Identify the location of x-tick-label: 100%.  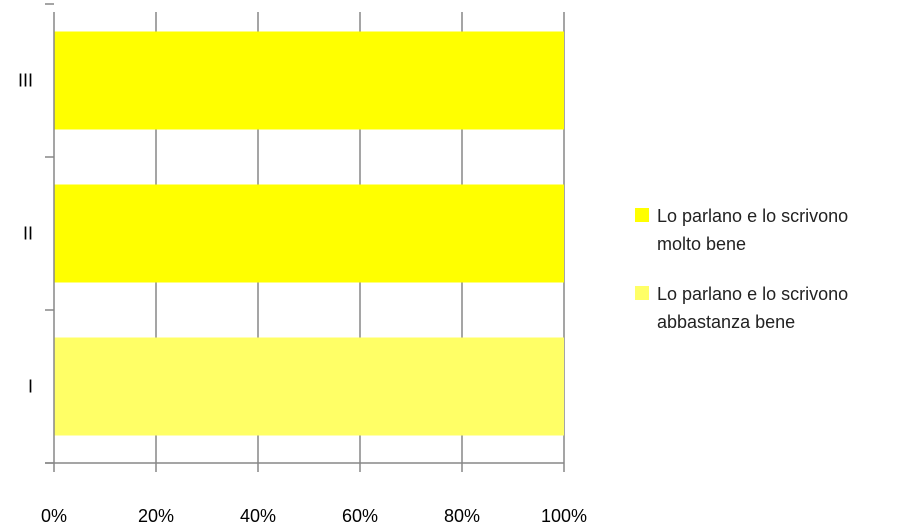
(564, 515).